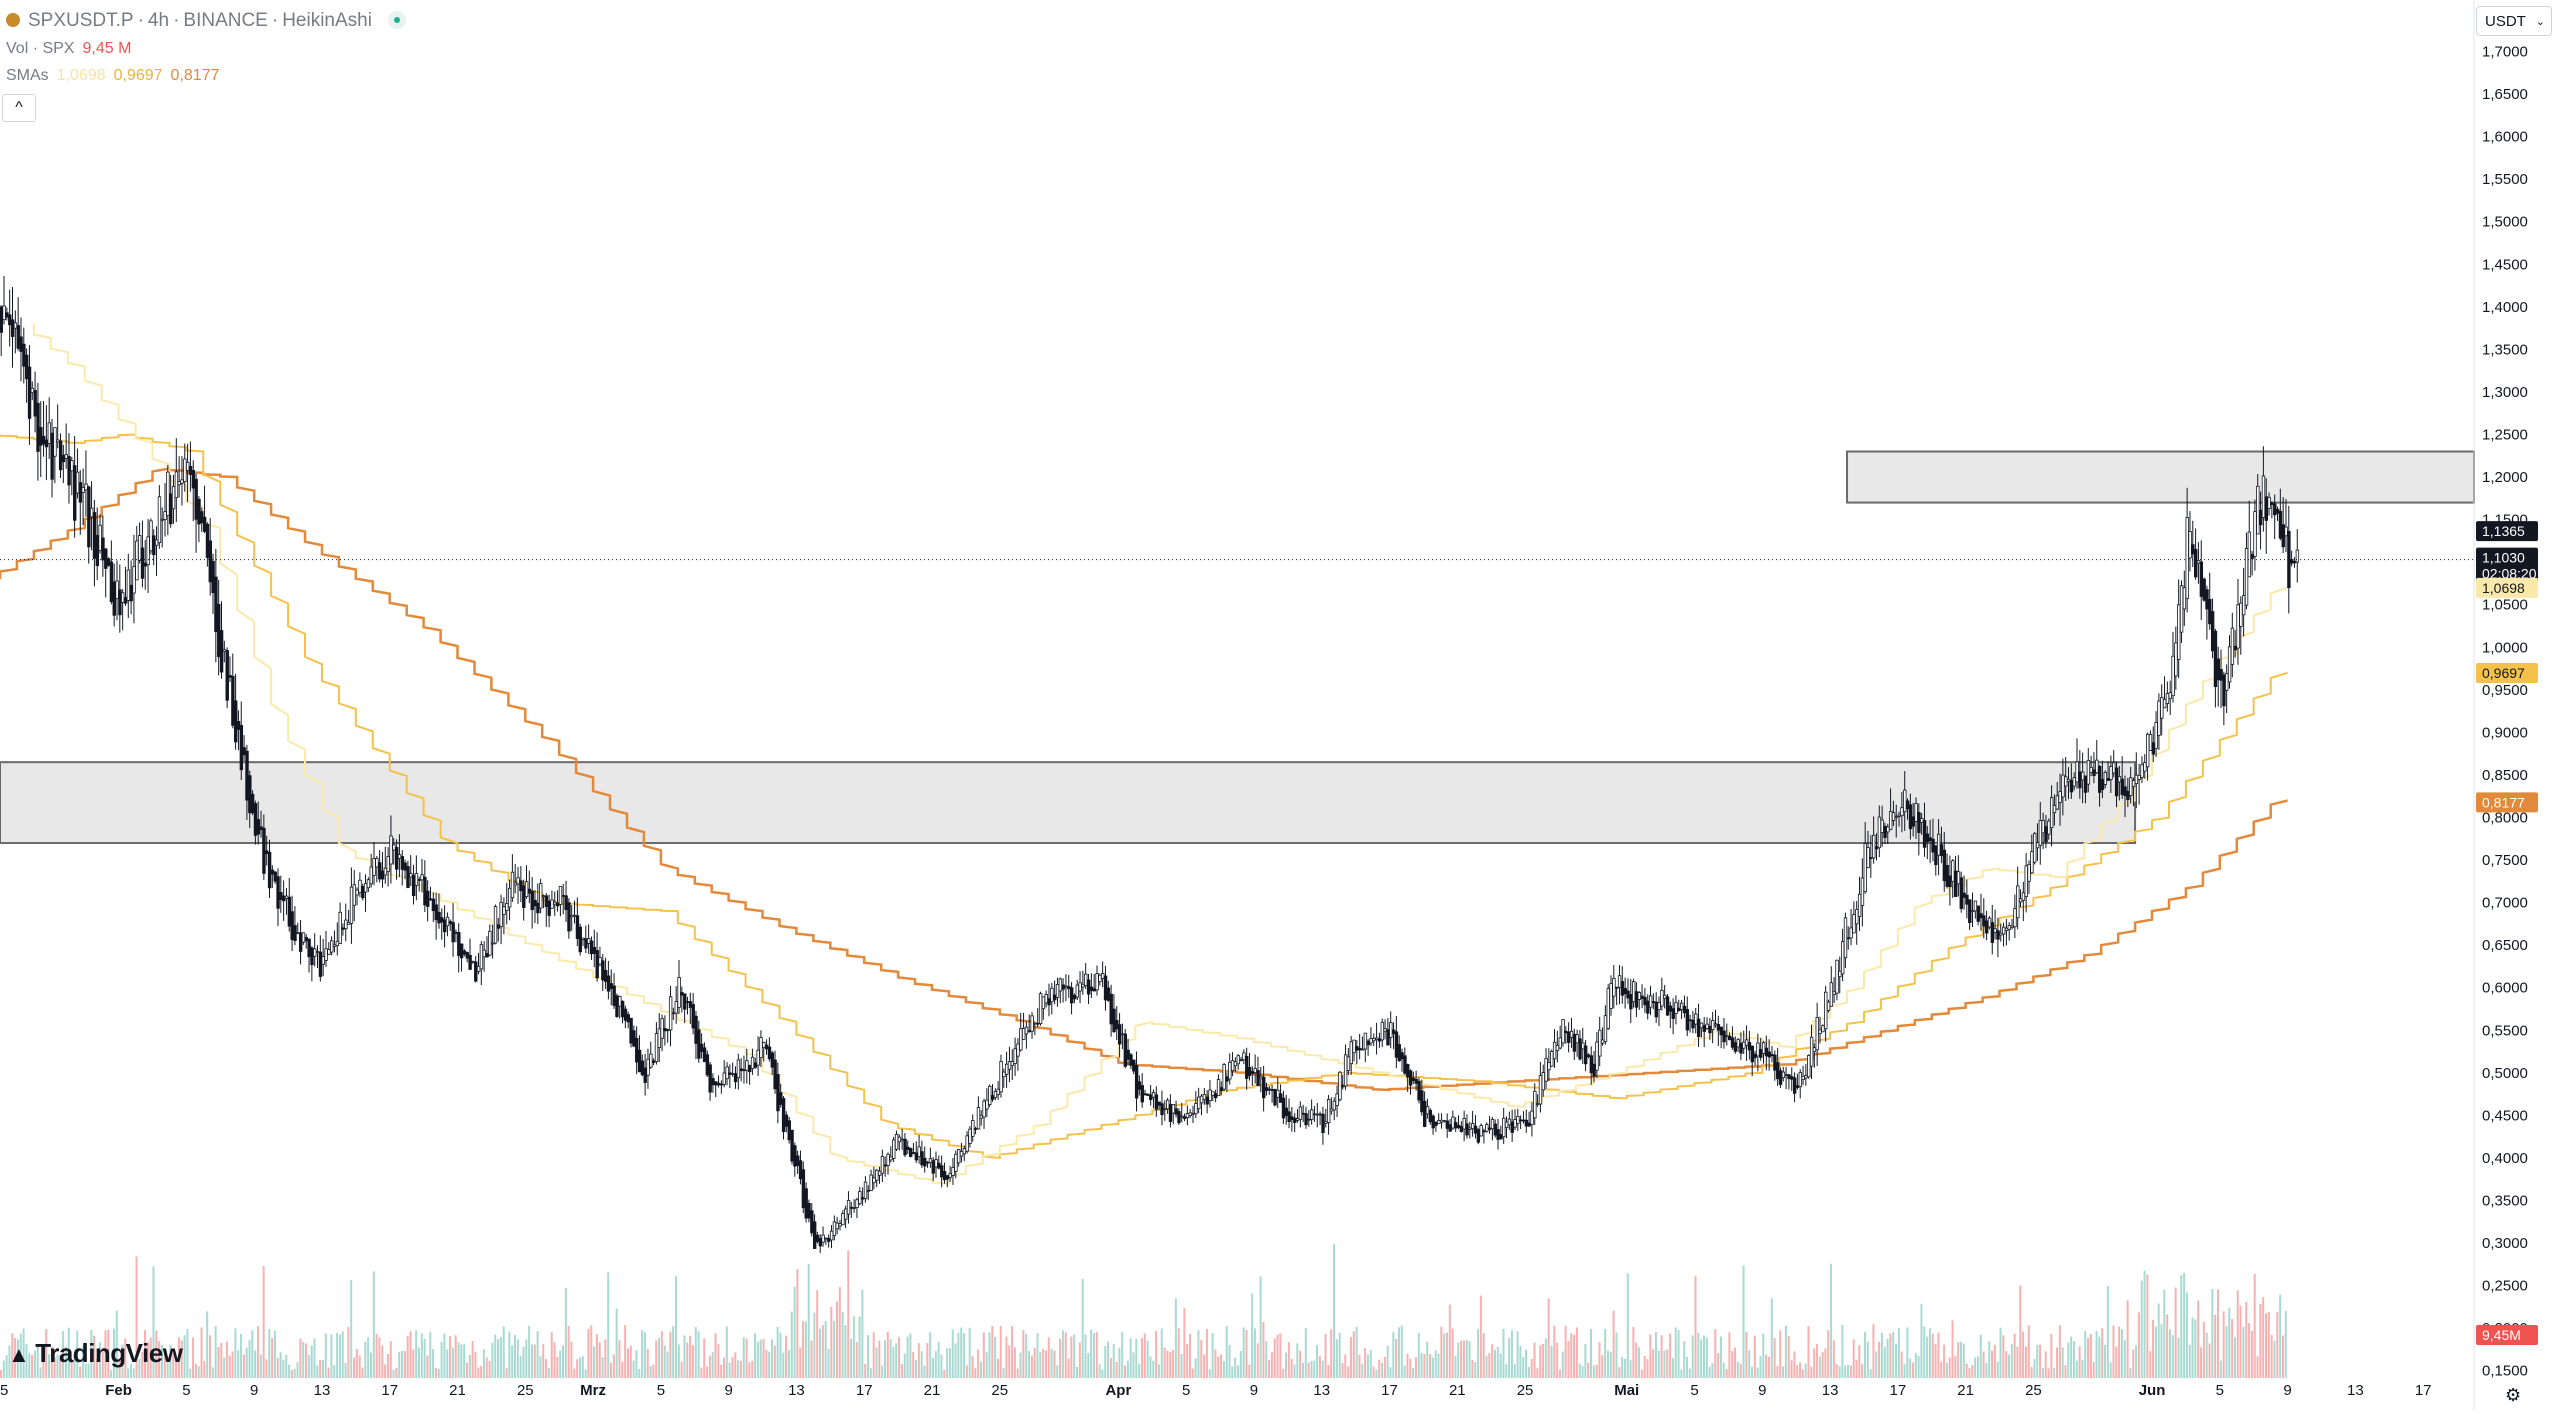 The width and height of the screenshot is (2560, 1415). Describe the element at coordinates (2505, 1030) in the screenshot. I see `y-tick-label: 0,5500` at that location.